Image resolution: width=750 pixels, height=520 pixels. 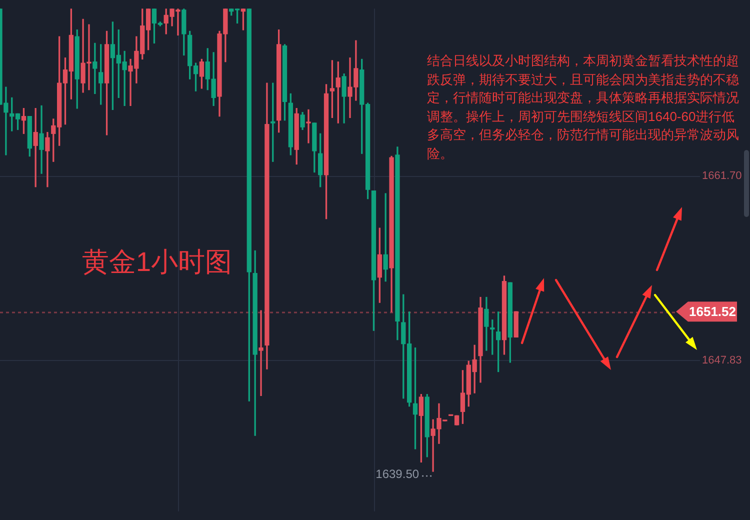 What do you see at coordinates (722, 176) in the screenshot?
I see `y-tick-label: 1661.70` at bounding box center [722, 176].